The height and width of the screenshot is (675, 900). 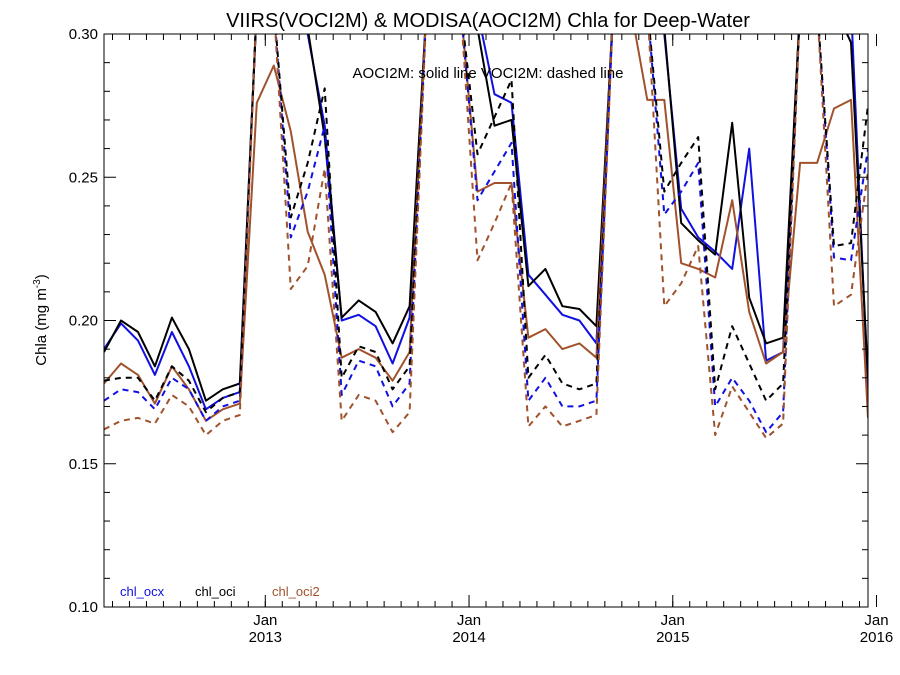 I want to click on legend-item-chl-oci2: chl_oci2, so click(x=296, y=591).